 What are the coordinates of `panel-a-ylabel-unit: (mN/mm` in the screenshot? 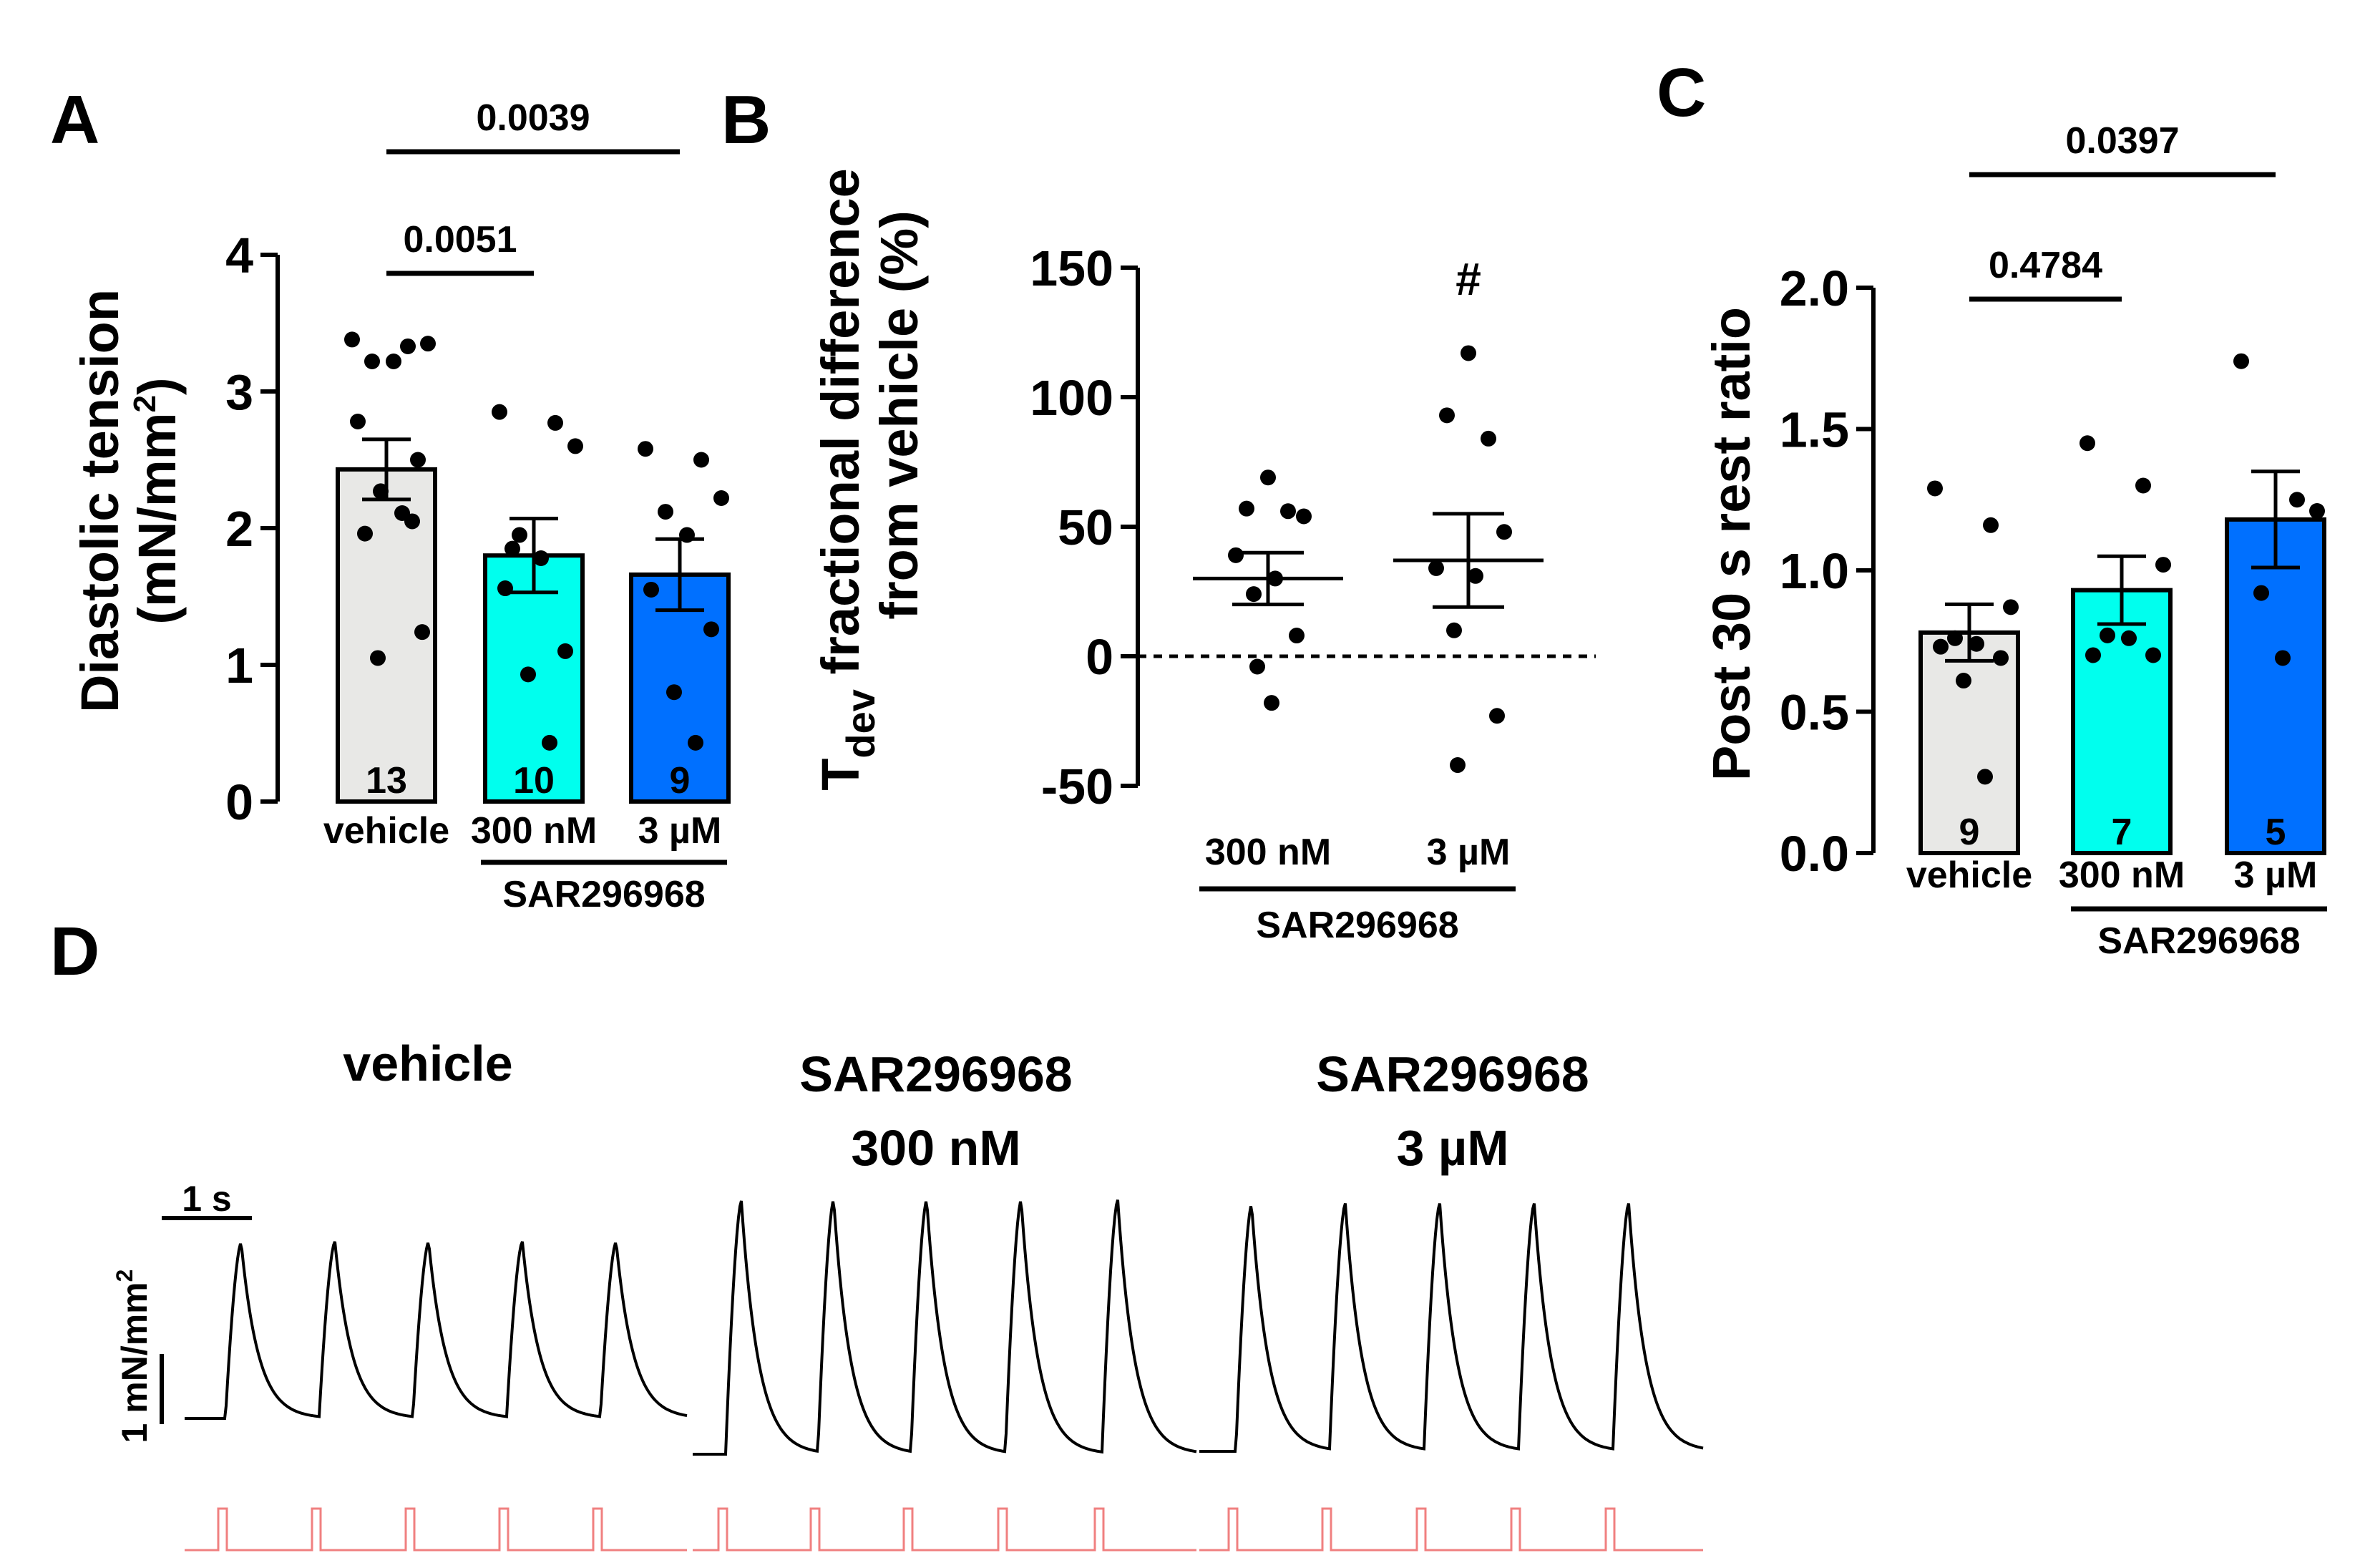 It's located at (157, 519).